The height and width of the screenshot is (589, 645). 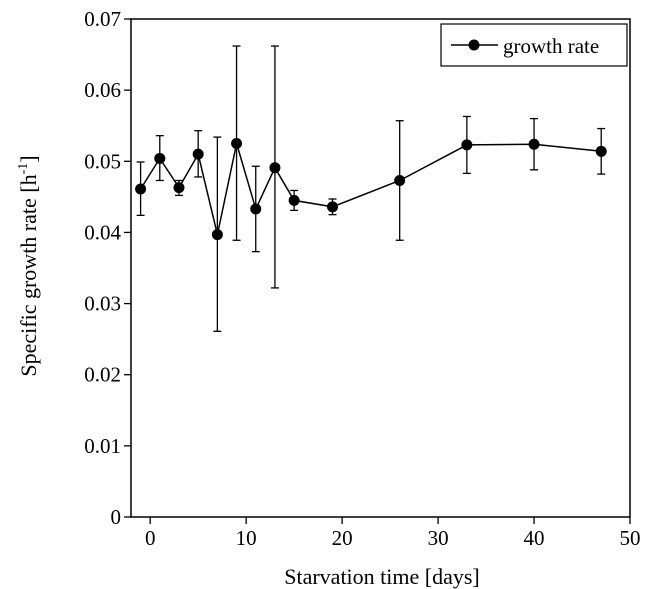 What do you see at coordinates (102, 19) in the screenshot?
I see `y-tick-label: 0.07` at bounding box center [102, 19].